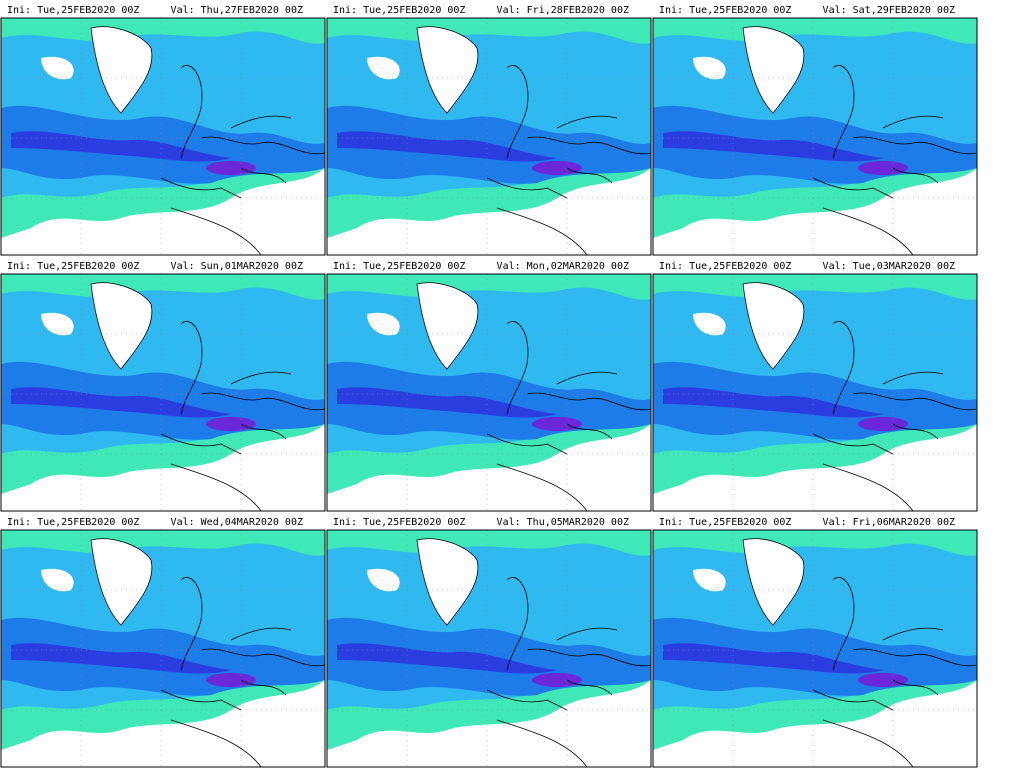 The height and width of the screenshot is (768, 1024). What do you see at coordinates (563, 266) in the screenshot?
I see `valid-time: Val: Mon,02MAR2020 00Z` at bounding box center [563, 266].